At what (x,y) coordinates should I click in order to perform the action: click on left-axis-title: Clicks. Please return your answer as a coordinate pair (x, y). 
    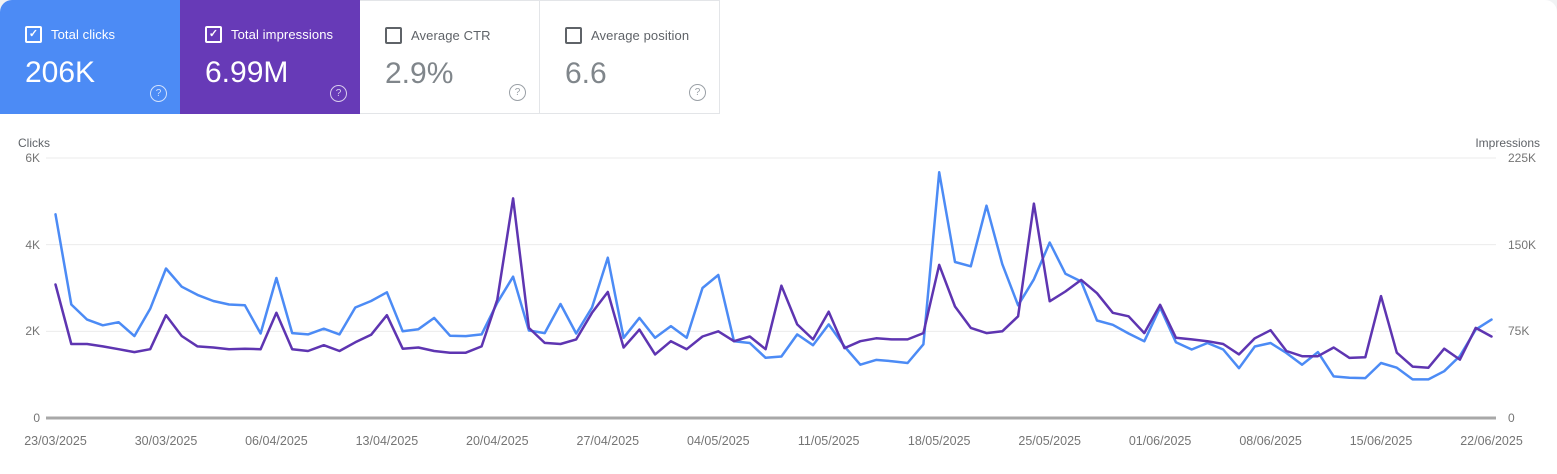
    Looking at the image, I should click on (34, 143).